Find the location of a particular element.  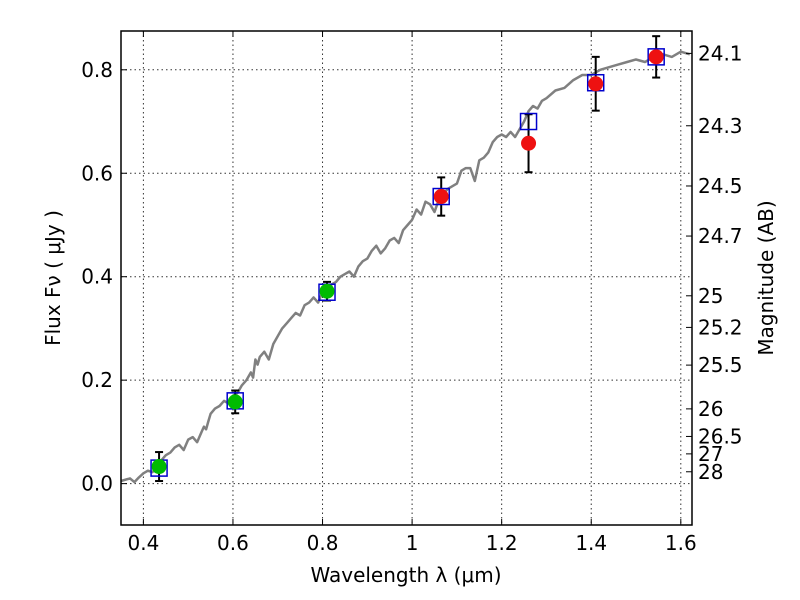

y-tick-label: 0.6 is located at coordinates (97, 173).